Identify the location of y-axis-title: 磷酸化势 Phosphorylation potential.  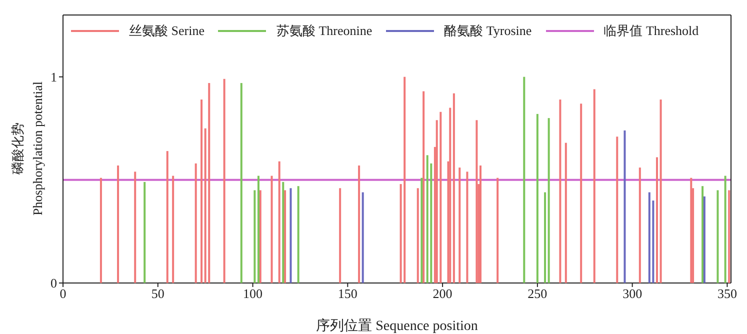
(27, 148).